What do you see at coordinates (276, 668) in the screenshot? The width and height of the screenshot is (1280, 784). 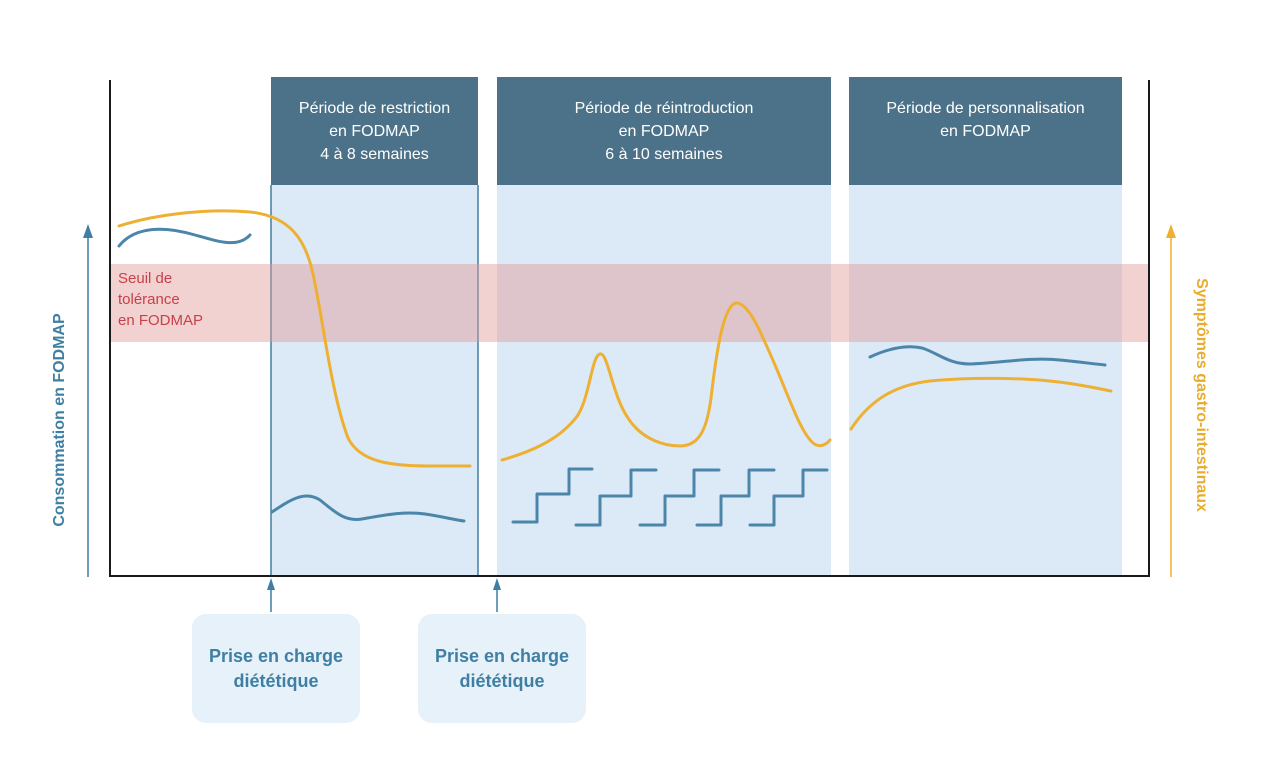 I see `dietary-care-box-1: Prise en charge diététique` at bounding box center [276, 668].